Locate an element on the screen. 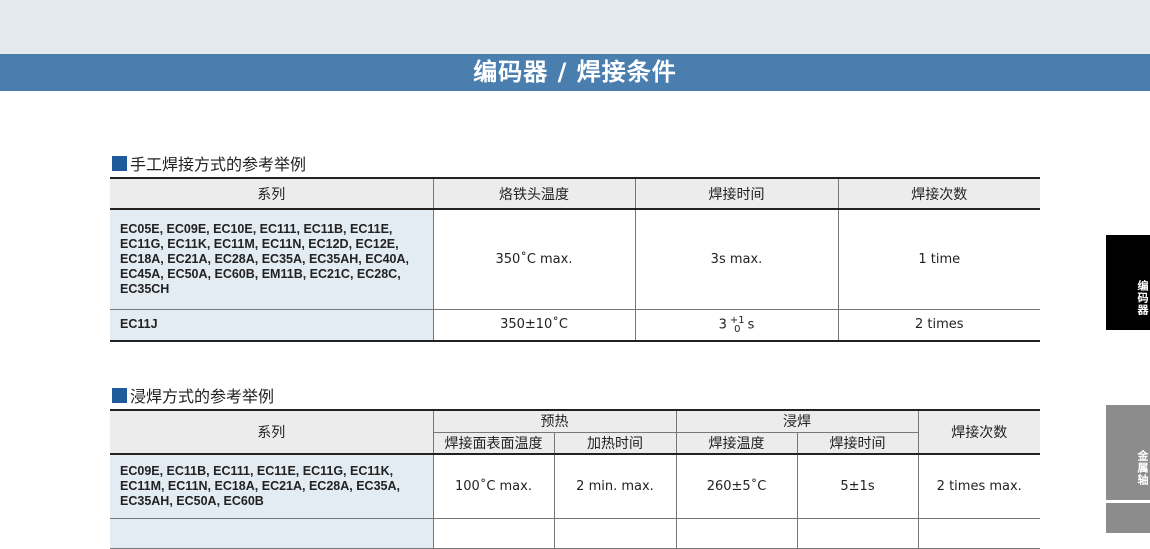  header-heat-time: 加热时间 is located at coordinates (615, 443).